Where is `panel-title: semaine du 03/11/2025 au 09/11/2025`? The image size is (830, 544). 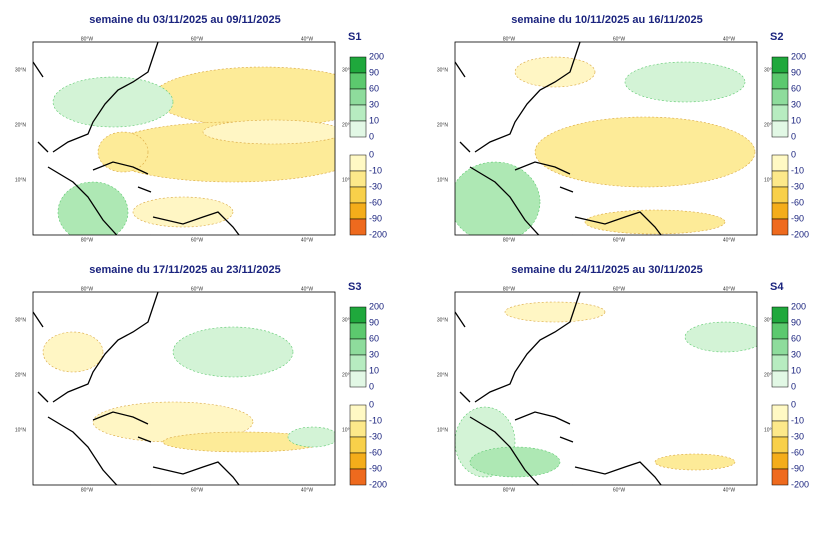
panel-title: semaine du 03/11/2025 au 09/11/2025 is located at coordinates (184, 20).